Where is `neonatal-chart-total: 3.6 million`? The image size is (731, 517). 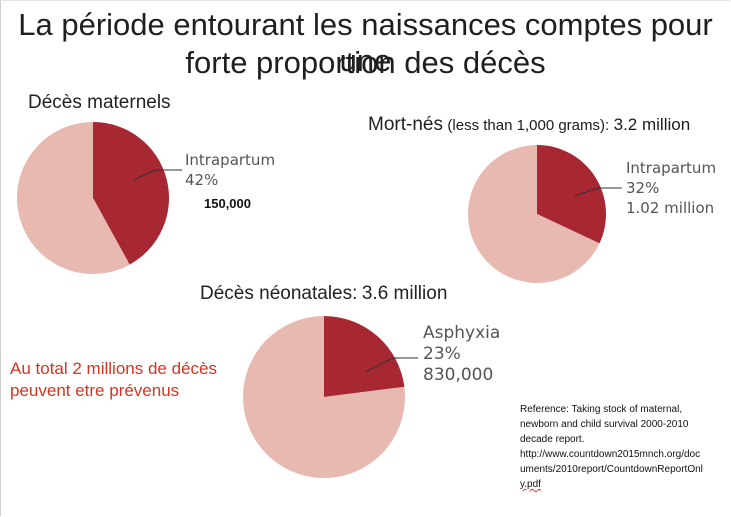
neonatal-chart-total: 3.6 million is located at coordinates (404, 293).